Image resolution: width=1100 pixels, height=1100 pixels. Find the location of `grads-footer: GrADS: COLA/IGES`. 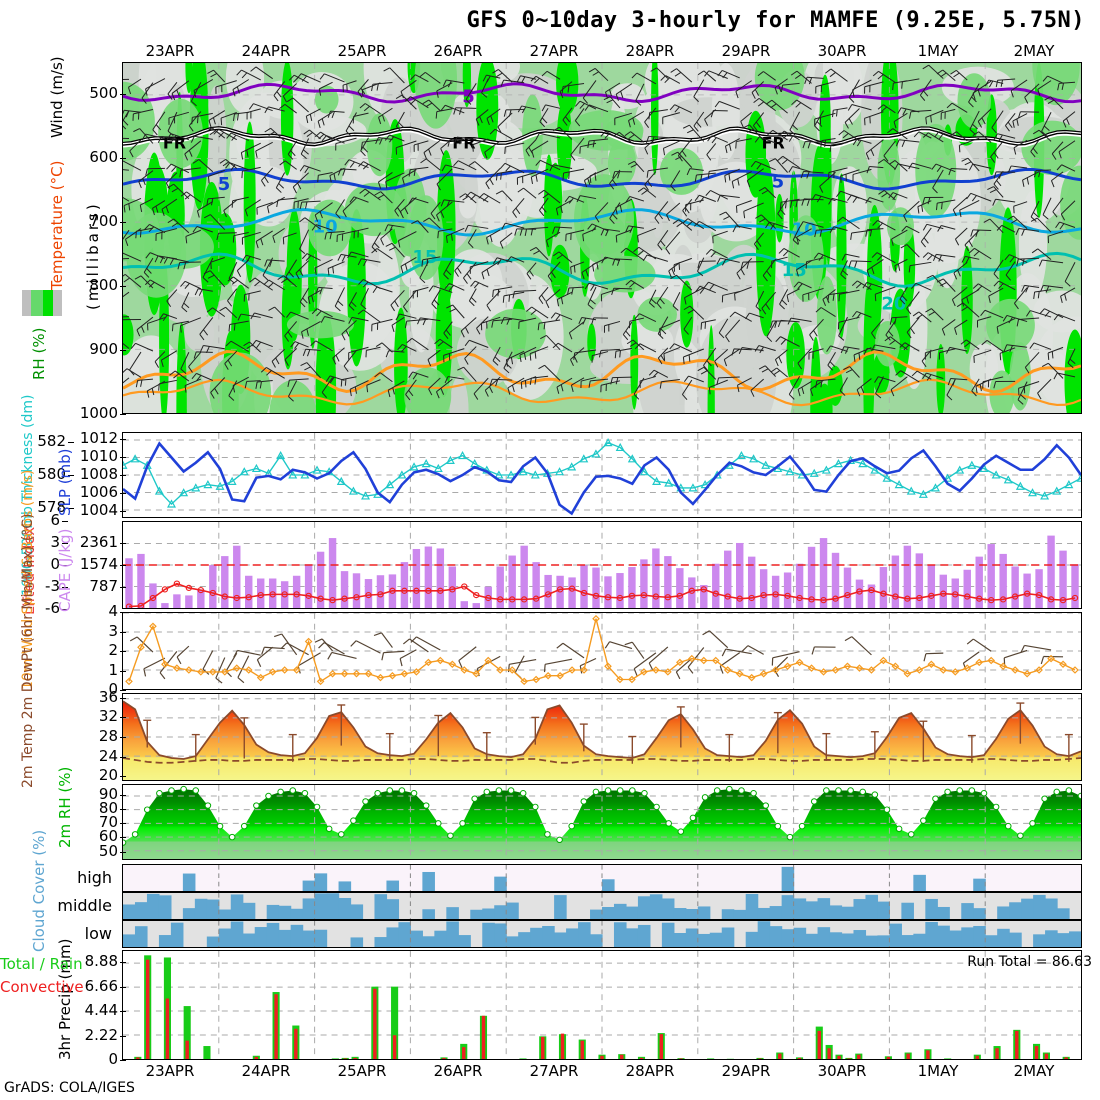

grads-footer: GrADS: COLA/IGES is located at coordinates (69, 1088).